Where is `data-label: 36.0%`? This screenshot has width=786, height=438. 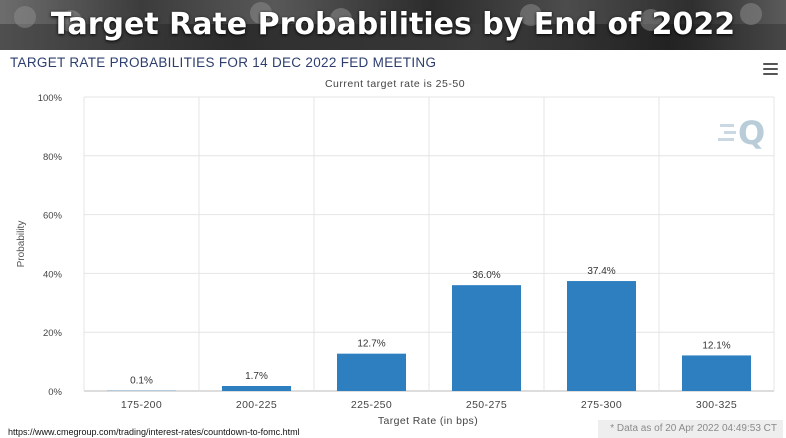
data-label: 36.0% is located at coordinates (486, 275).